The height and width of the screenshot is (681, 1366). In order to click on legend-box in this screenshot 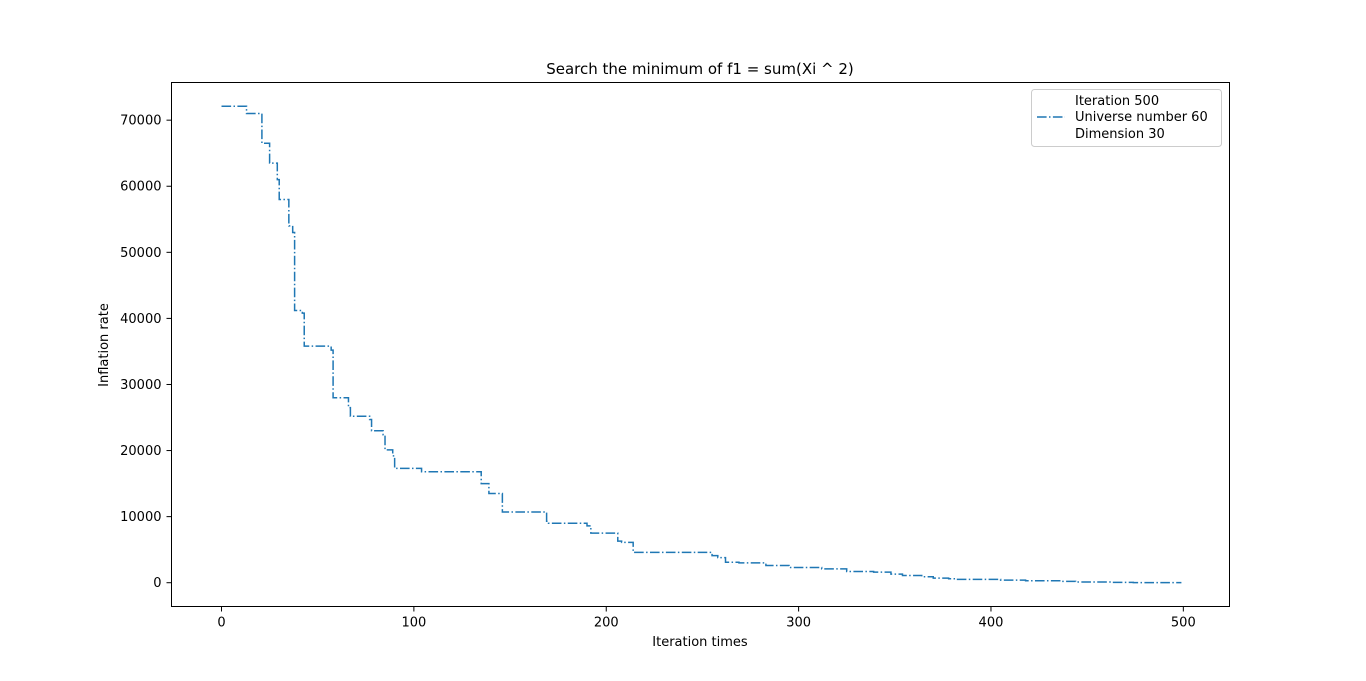, I will do `click(1126, 118)`.